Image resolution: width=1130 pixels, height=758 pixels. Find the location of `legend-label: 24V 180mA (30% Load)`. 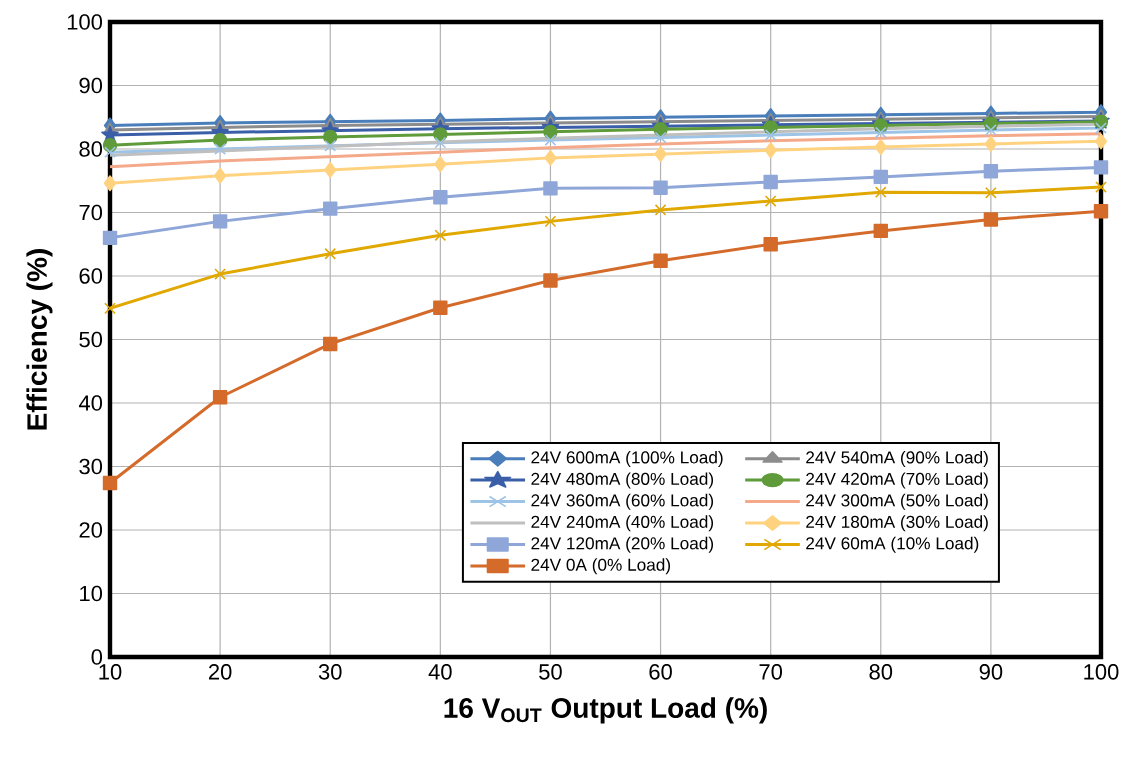

legend-label: 24V 180mA (30% Load) is located at coordinates (897, 523).